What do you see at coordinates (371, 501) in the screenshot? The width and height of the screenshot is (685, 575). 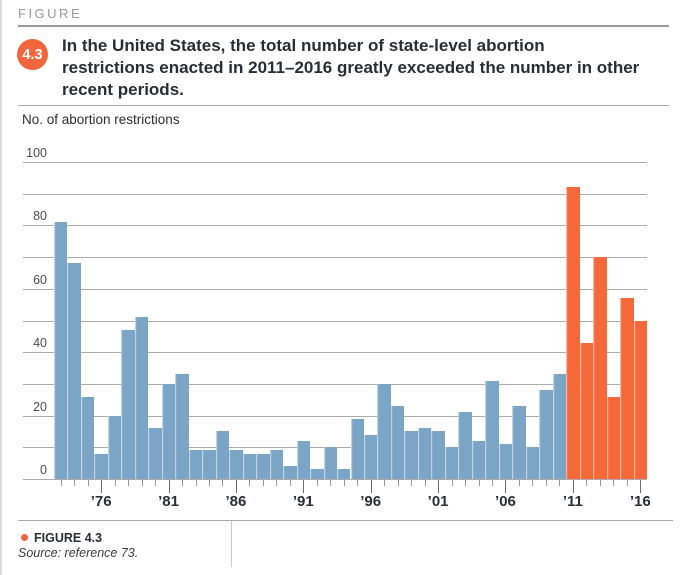 I see `x-axis-label-1996: ’96` at bounding box center [371, 501].